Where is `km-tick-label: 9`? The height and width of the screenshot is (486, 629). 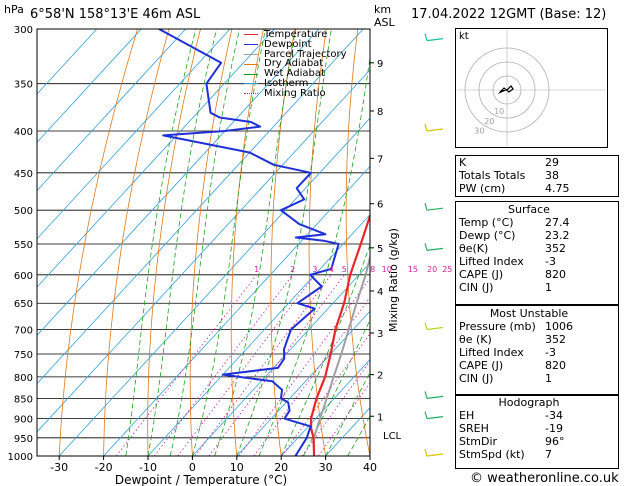
km-tick-label: 9 is located at coordinates (380, 64).